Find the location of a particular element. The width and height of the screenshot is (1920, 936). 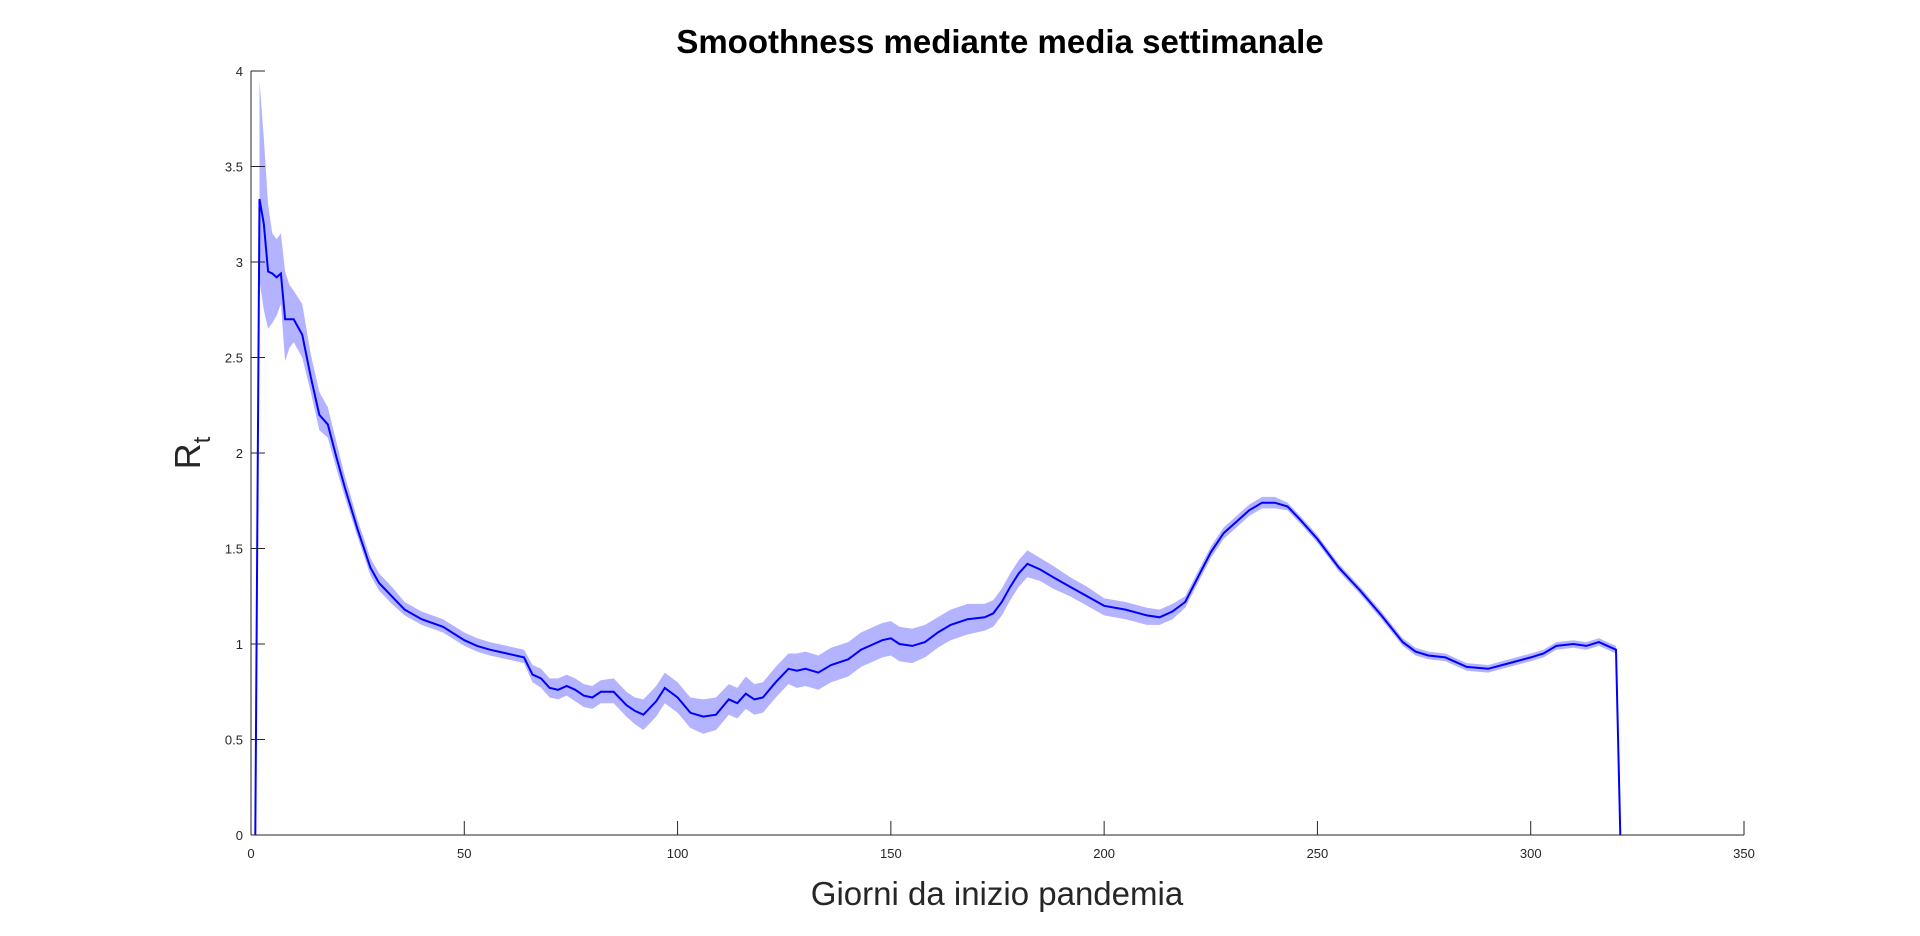

chart-title: Smoothness mediante media settimanale is located at coordinates (999, 41).